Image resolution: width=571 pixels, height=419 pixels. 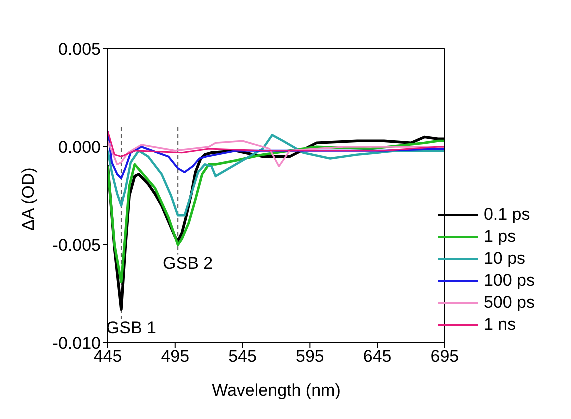 I want to click on y-tick-label: -0.005, so click(x=76, y=246).